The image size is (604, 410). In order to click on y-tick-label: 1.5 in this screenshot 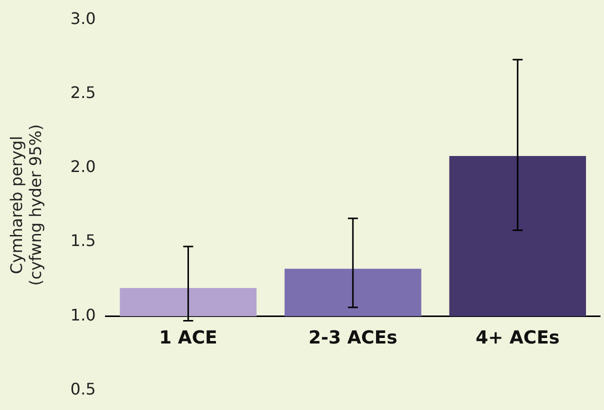, I will do `click(83, 240)`.